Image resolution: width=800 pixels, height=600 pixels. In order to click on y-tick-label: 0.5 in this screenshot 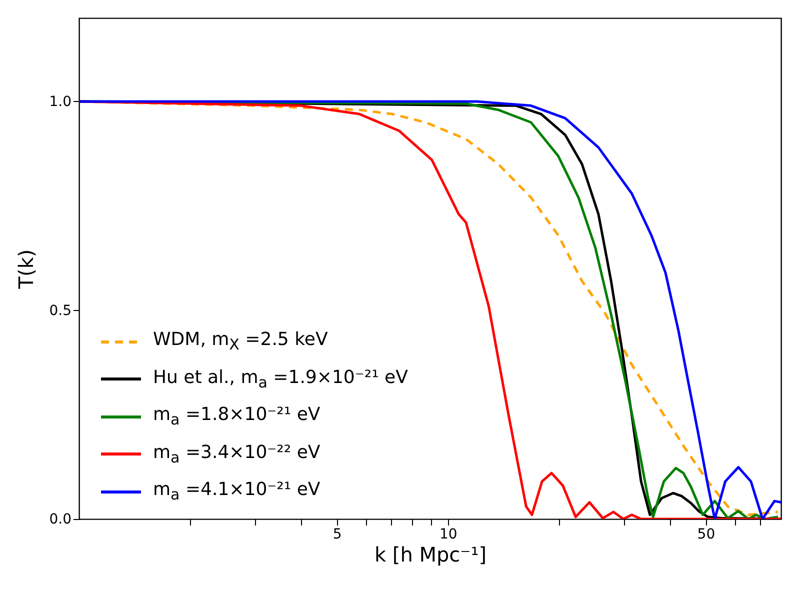, I will do `click(60, 310)`.